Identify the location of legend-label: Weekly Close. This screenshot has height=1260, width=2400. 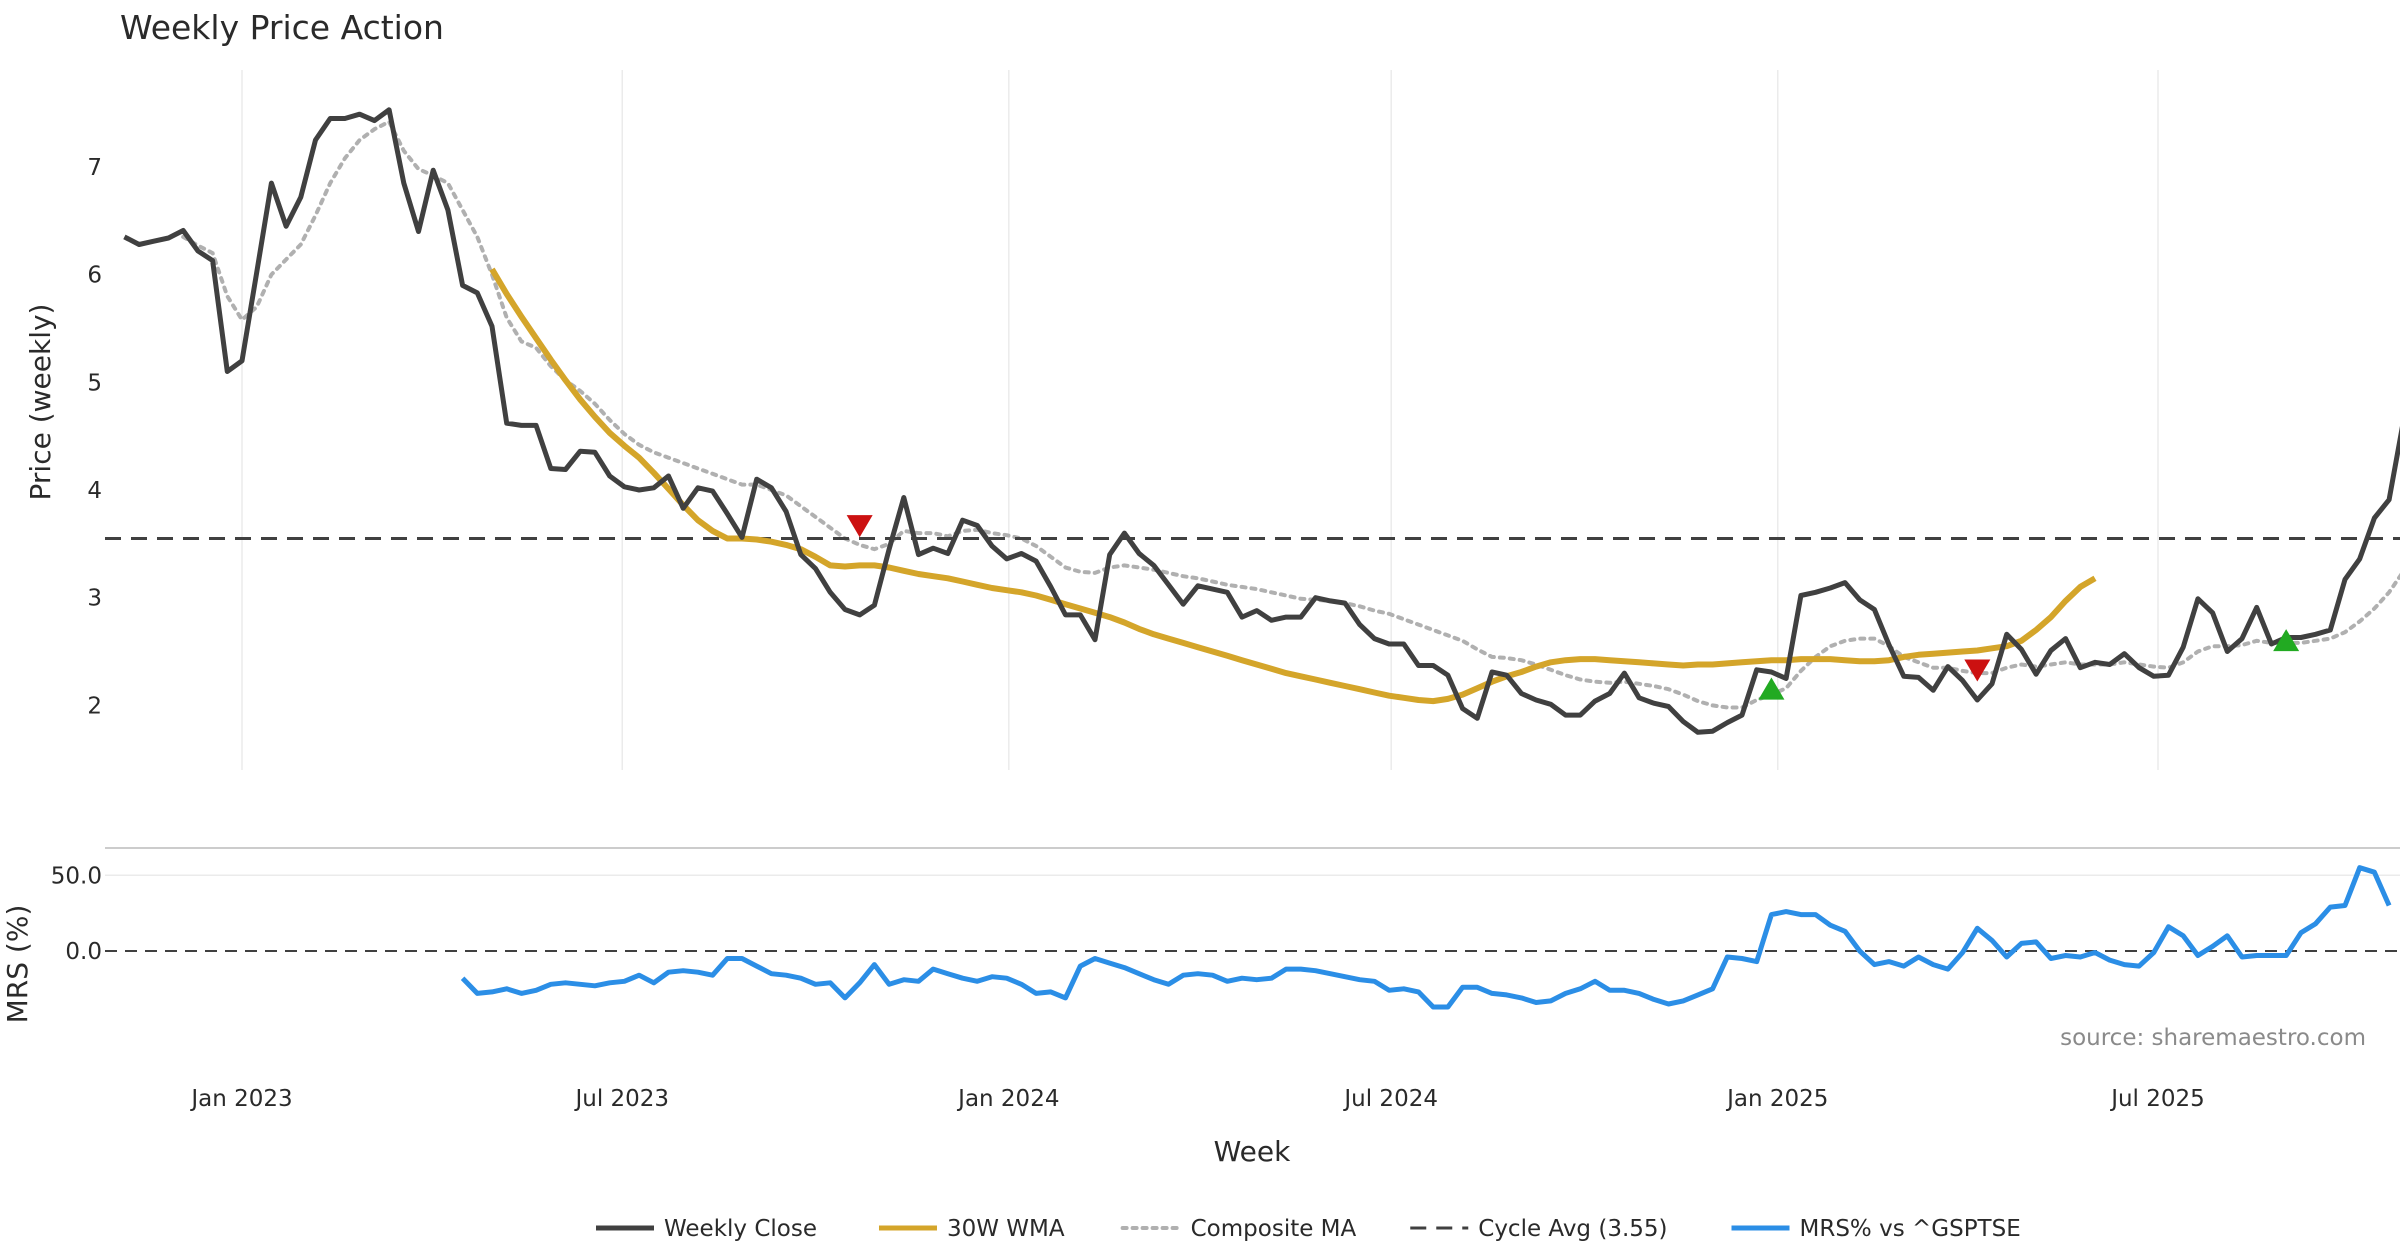
(740, 1229).